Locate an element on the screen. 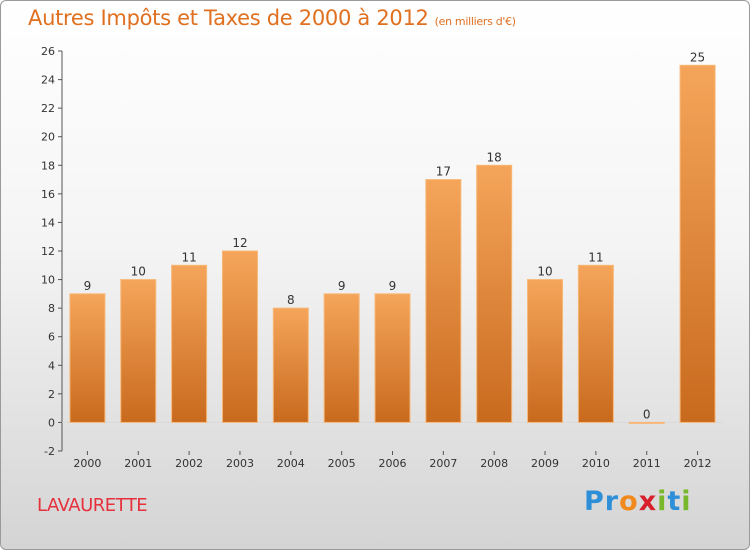 This screenshot has width=750, height=550. x-tick-label: 2002 is located at coordinates (189, 463).